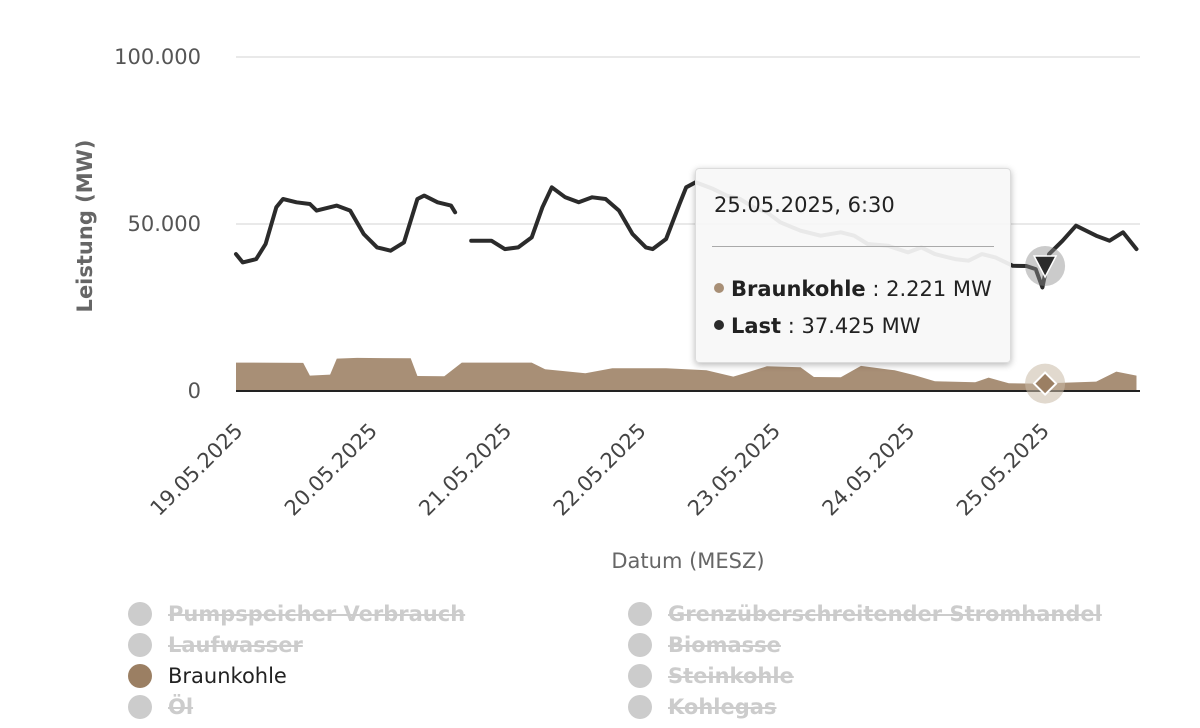 This screenshot has height=728, width=1200. What do you see at coordinates (804, 205) in the screenshot?
I see `tooltip-date: 25.05.2025, 6:30` at bounding box center [804, 205].